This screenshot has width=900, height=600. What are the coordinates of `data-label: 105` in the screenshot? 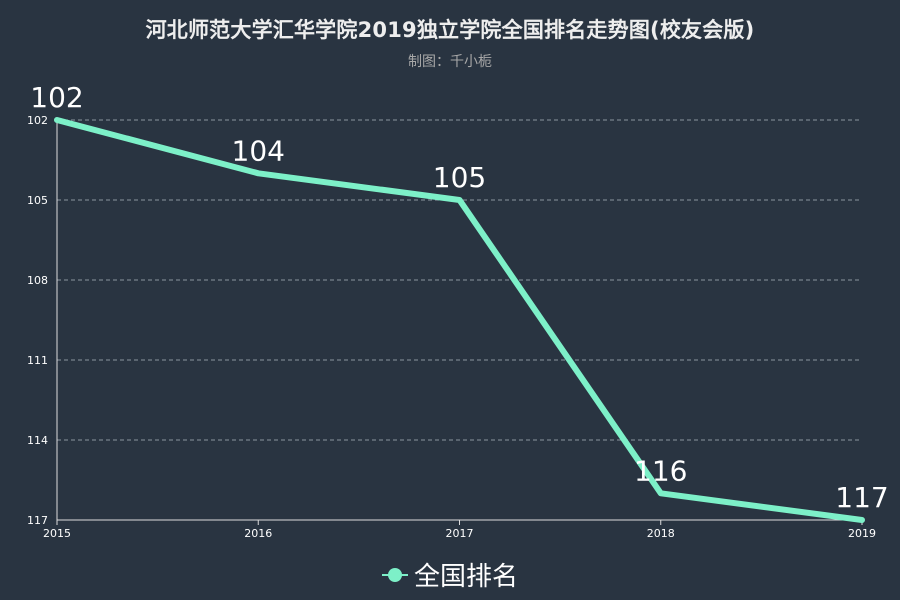 It's located at (459, 177).